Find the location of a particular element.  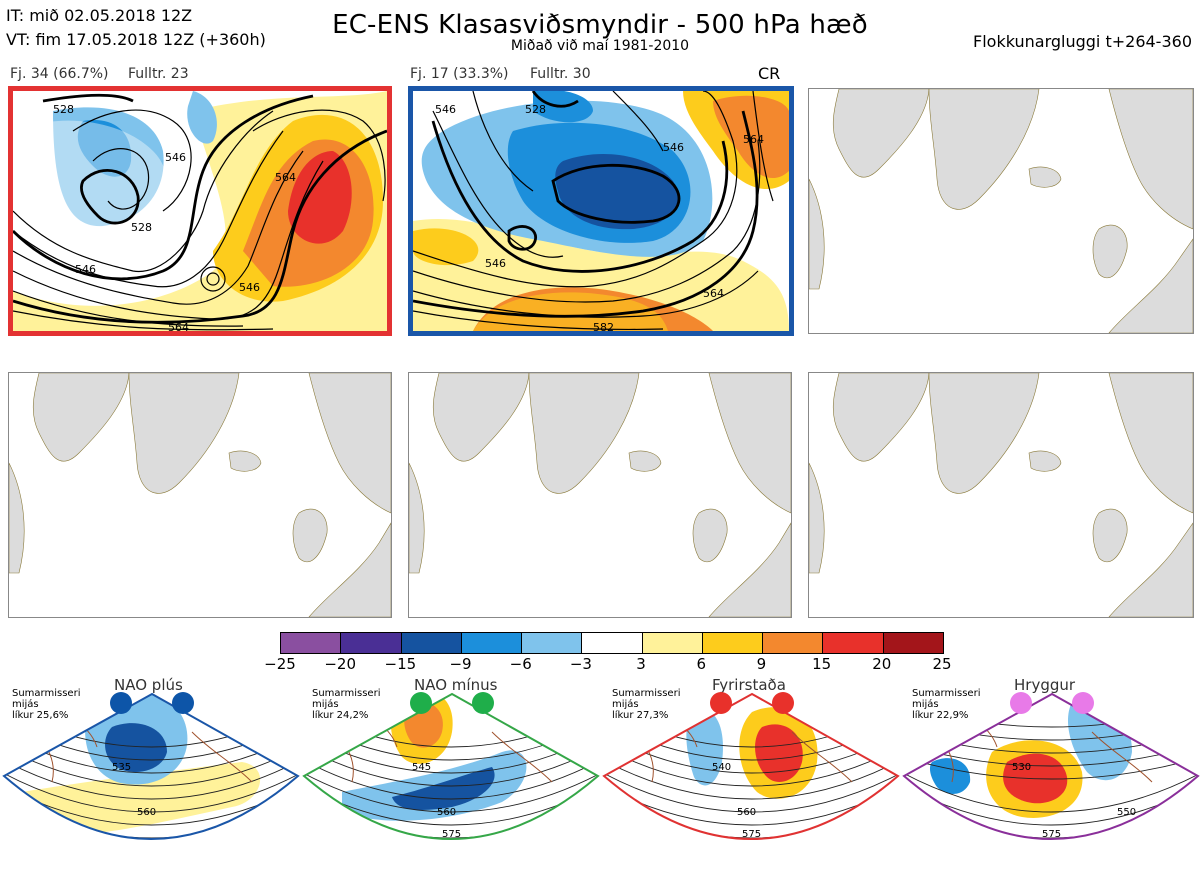

cluster1-map: 528 546 528 546 564 546 564 is located at coordinates (200, 211).